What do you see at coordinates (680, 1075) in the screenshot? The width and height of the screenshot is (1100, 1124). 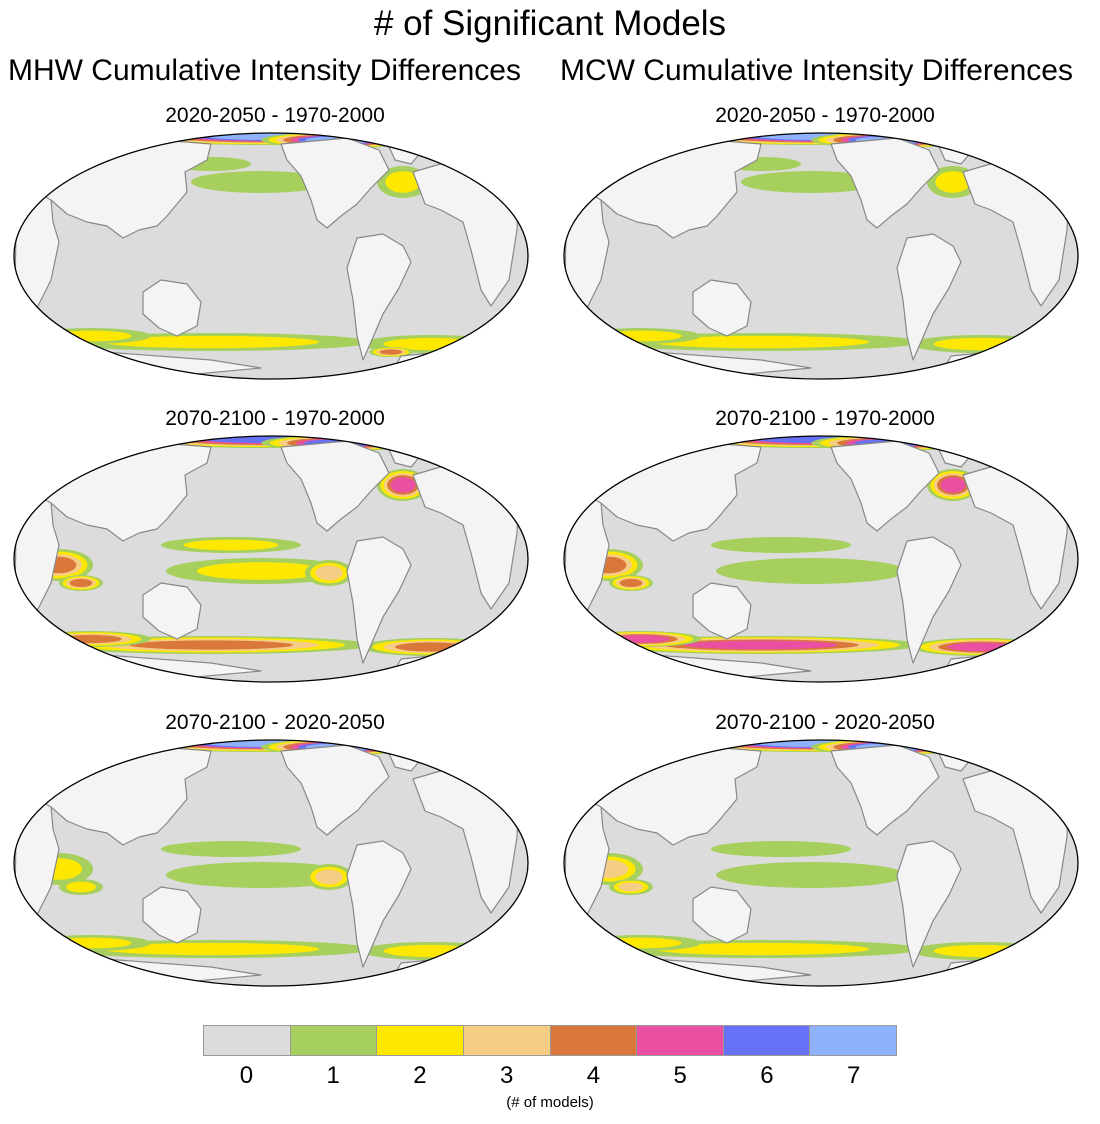 I see `legend-tick-5: 5` at bounding box center [680, 1075].